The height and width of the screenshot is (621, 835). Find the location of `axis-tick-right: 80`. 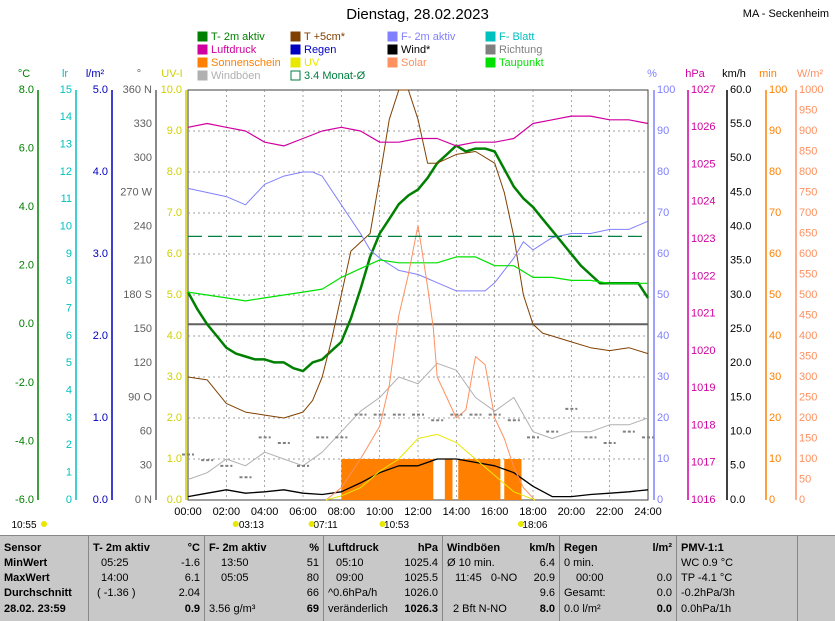

axis-tick-right: 80 is located at coordinates (775, 172).